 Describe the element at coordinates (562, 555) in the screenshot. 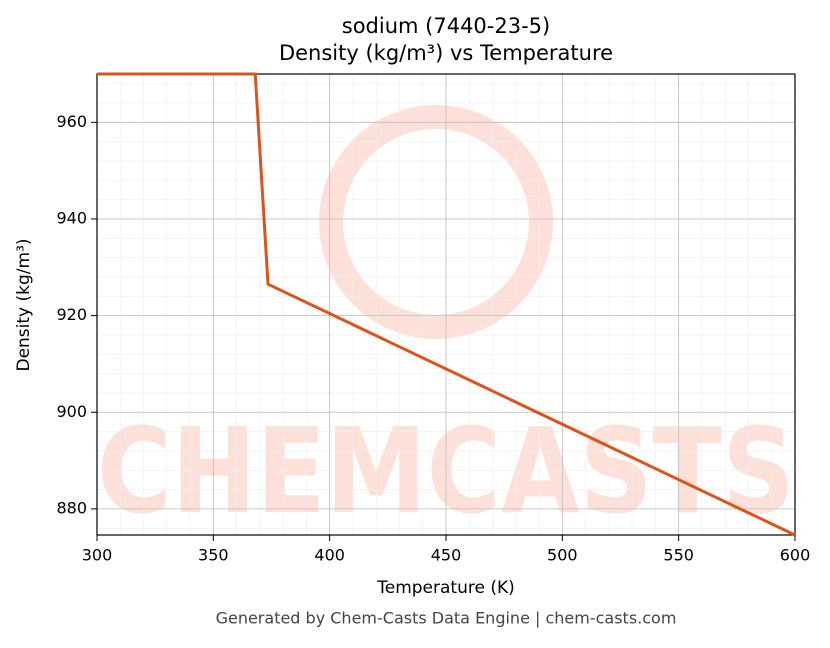

I see `x-tick-label: 500` at that location.